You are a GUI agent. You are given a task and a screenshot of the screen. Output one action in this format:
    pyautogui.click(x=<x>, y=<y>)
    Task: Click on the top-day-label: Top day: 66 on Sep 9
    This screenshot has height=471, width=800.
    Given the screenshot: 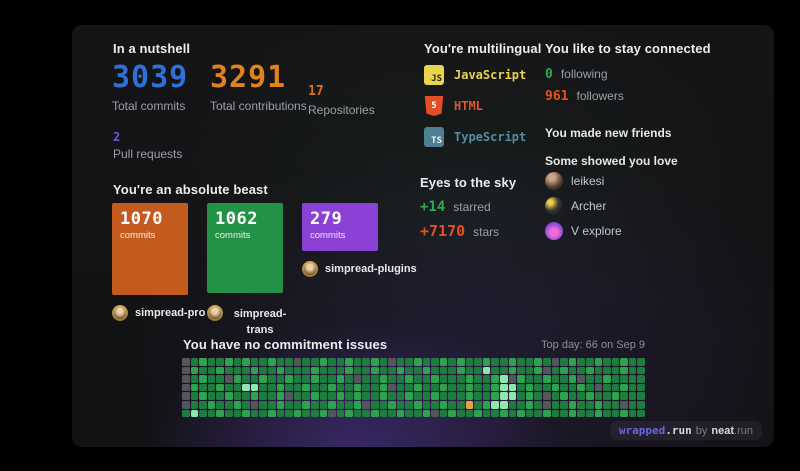 What is the action you would take?
    pyautogui.click(x=593, y=345)
    